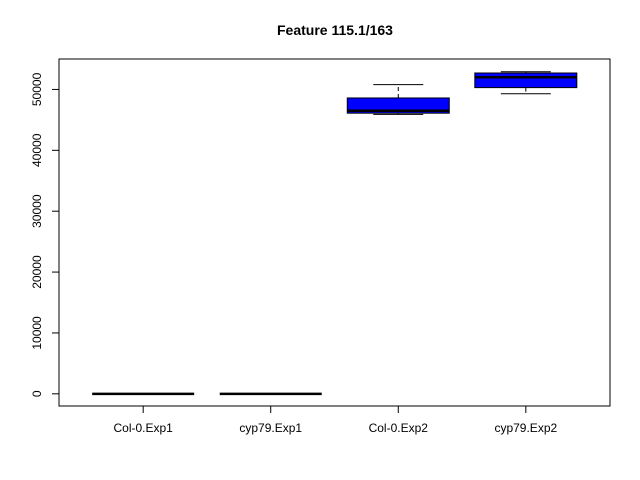 The image size is (640, 480). Describe the element at coordinates (37, 333) in the screenshot. I see `y-tick-label: 10000` at that location.